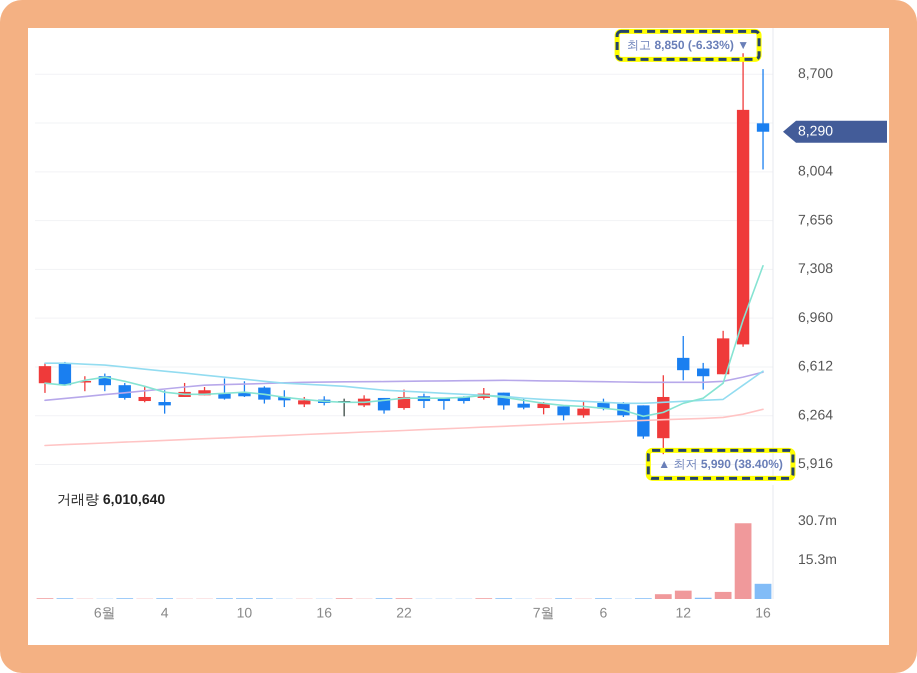  Describe the element at coordinates (816, 130) in the screenshot. I see `text: 8,290` at that location.